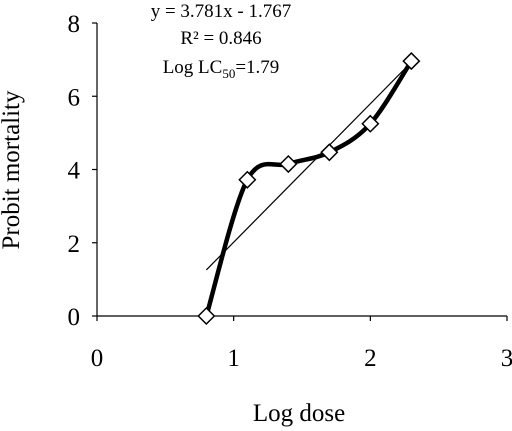 This screenshot has width=512, height=431. What do you see at coordinates (74, 317) in the screenshot?
I see `y-tick-label: 0` at bounding box center [74, 317].